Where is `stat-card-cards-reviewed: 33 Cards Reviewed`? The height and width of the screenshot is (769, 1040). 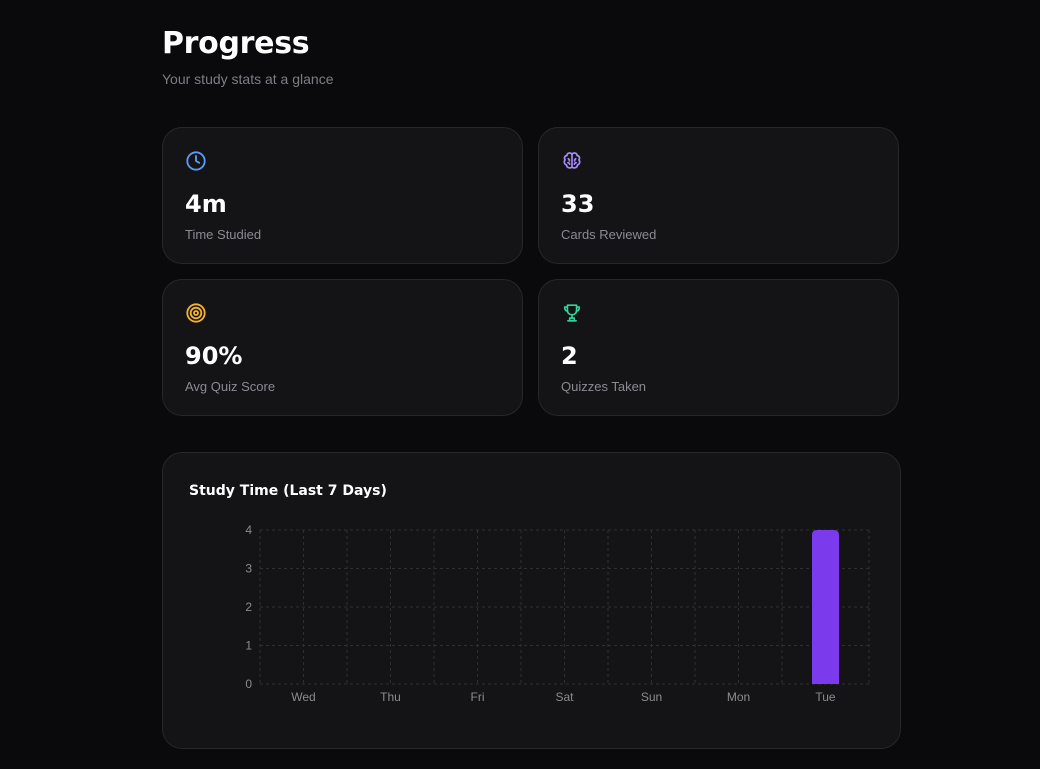
stat-card-cards-reviewed: 33 Cards Reviewed is located at coordinates (718, 195).